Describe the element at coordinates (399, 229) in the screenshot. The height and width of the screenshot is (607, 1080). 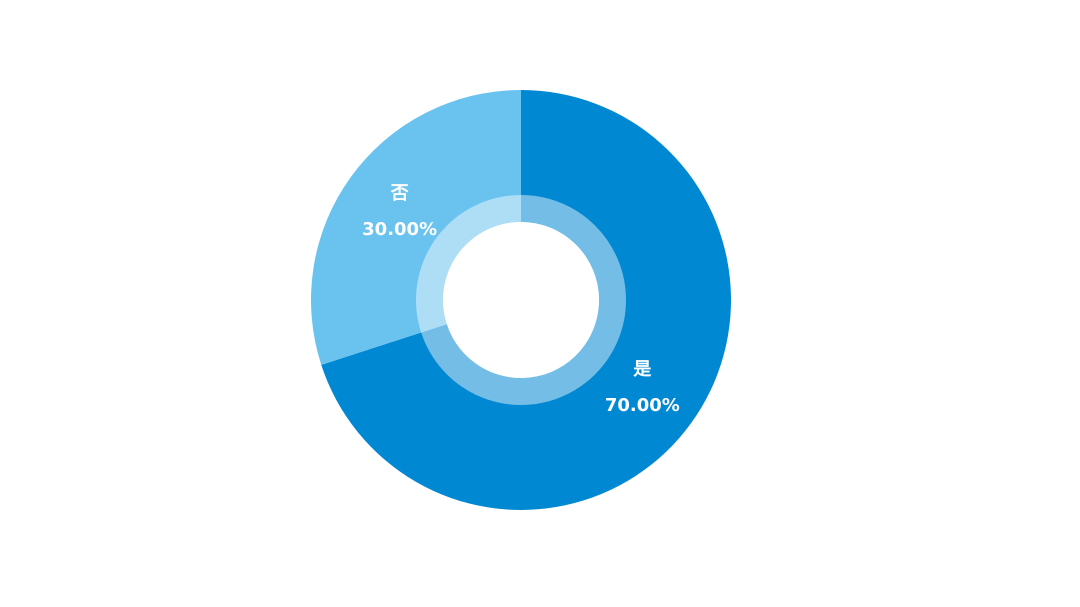
I see `slice-value-label: 30.00%` at that location.